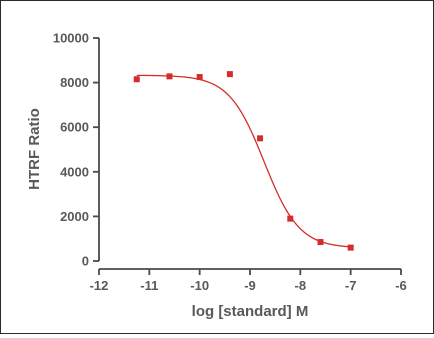 The image size is (434, 338). What do you see at coordinates (250, 311) in the screenshot?
I see `x-axis-title: log [standard] M` at bounding box center [250, 311].